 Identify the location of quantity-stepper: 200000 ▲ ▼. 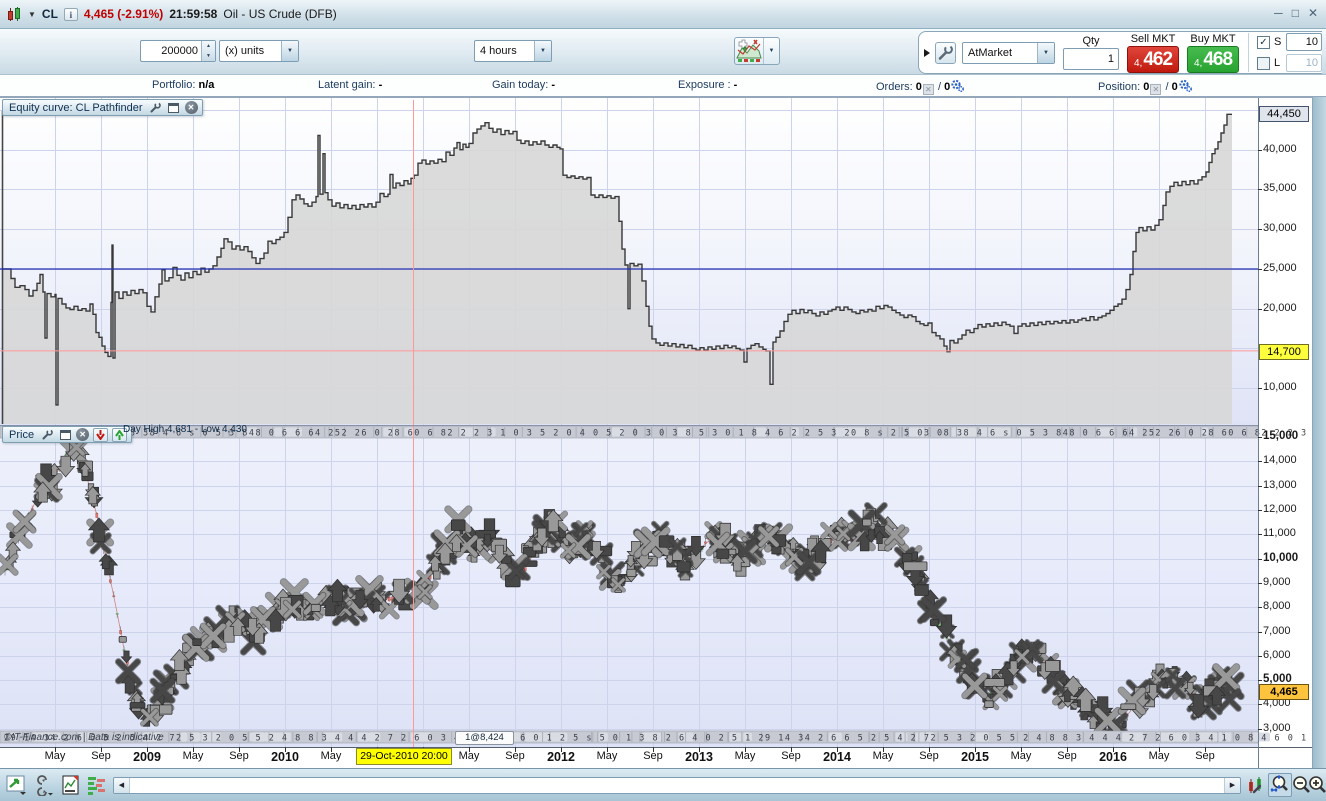
(178, 51).